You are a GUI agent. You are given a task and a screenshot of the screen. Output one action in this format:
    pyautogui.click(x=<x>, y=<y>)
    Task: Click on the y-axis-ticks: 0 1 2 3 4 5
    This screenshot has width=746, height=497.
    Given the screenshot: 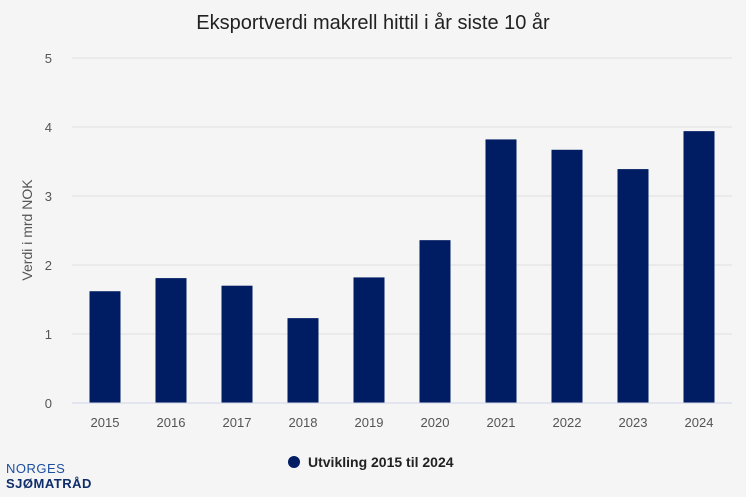 What is the action you would take?
    pyautogui.click(x=48, y=231)
    